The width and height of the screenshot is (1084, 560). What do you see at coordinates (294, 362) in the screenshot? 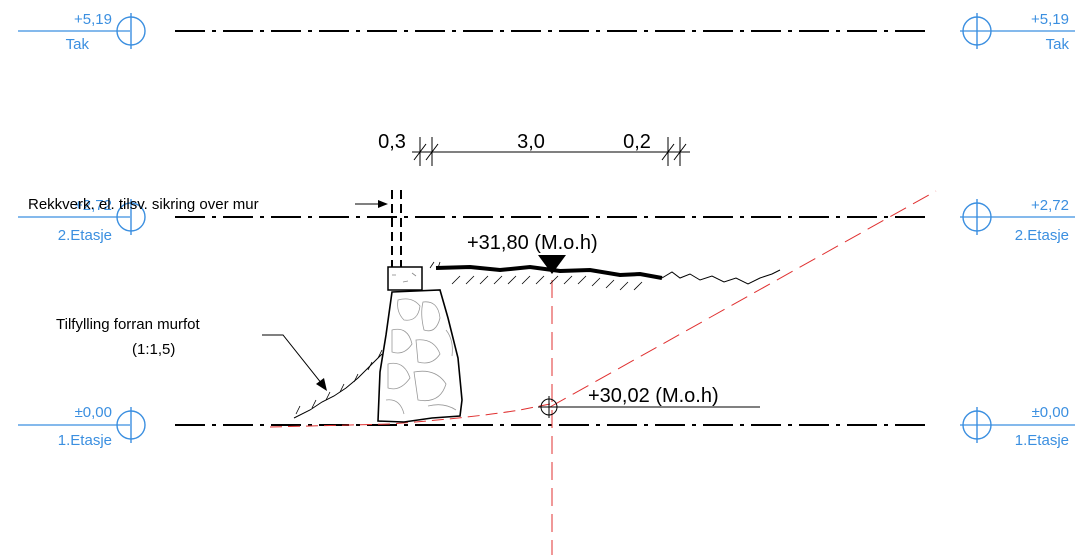
I see `leader-arrow-icon` at bounding box center [294, 362].